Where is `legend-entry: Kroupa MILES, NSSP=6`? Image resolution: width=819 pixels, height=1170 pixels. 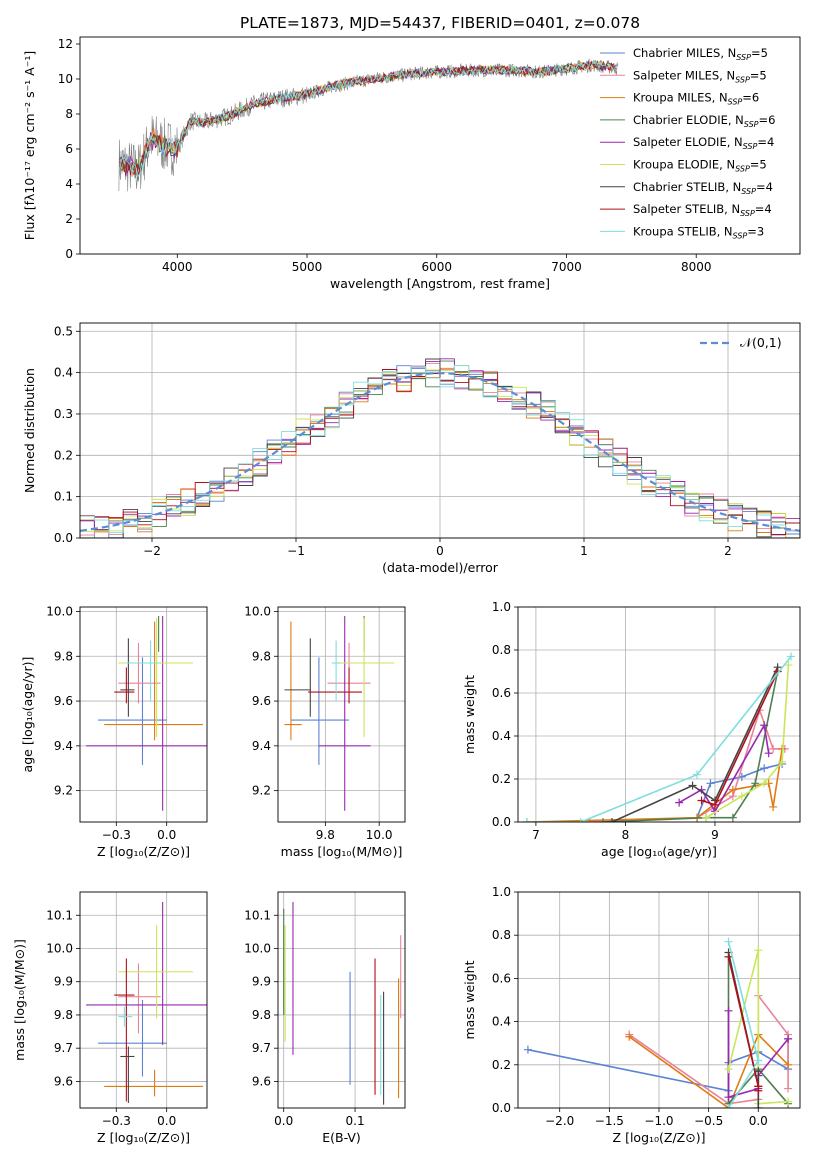
legend-entry: Kroupa MILES, NSSP=6 is located at coordinates (696, 99).